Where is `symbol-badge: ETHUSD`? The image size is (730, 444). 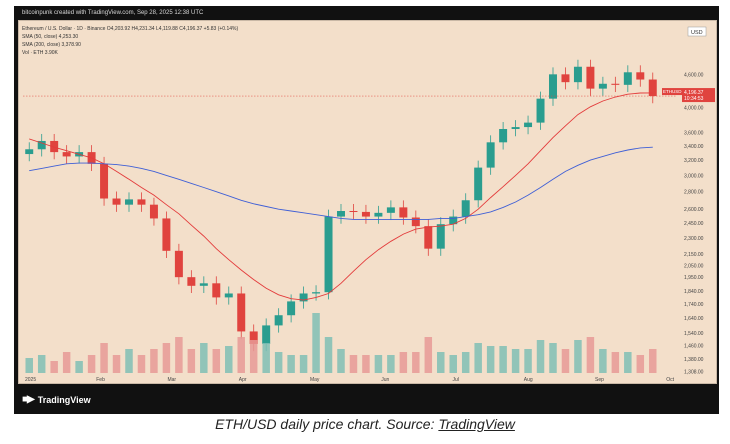 symbol-badge: ETHUSD is located at coordinates (672, 91).